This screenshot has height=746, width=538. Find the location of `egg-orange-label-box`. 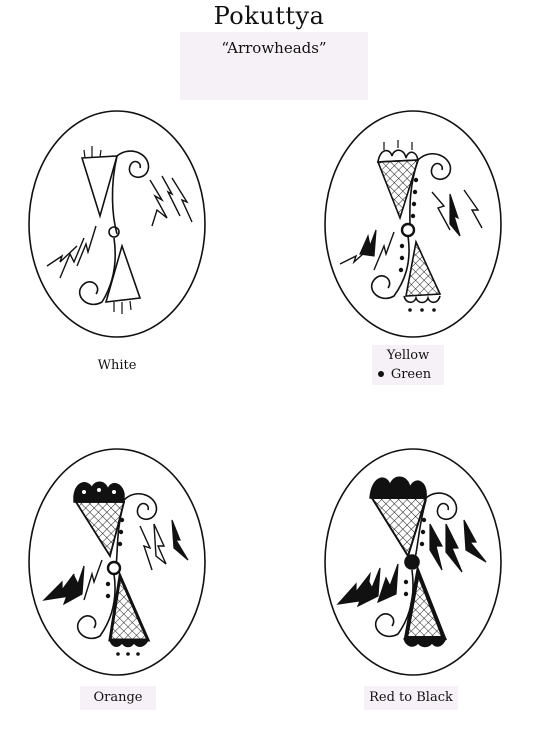

egg-orange-label-box is located at coordinates (118, 698).